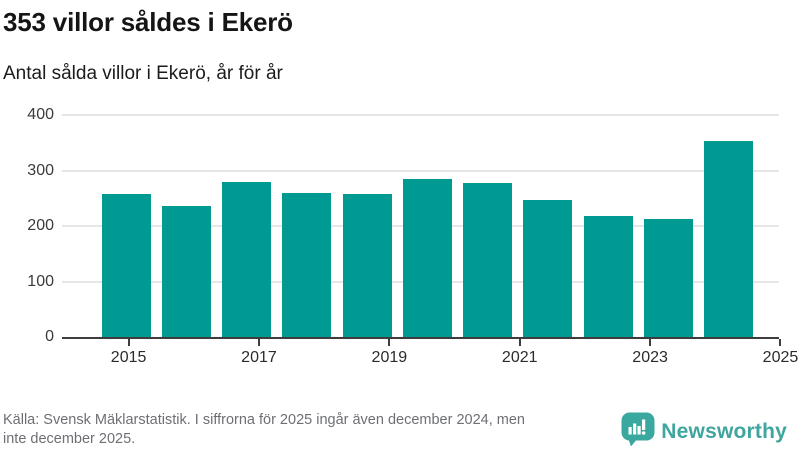  I want to click on source-line-2: inte december 2025., so click(69, 439).